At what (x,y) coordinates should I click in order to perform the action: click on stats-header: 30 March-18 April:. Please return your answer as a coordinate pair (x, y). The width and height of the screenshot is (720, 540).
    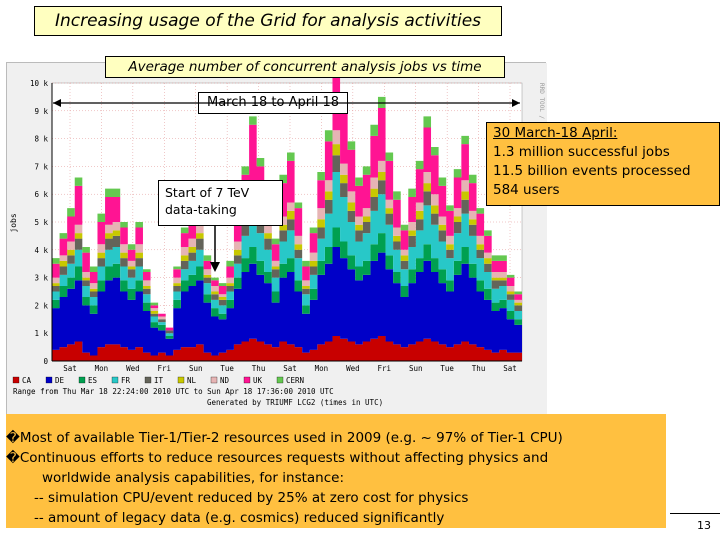
    Looking at the image, I should click on (555, 133).